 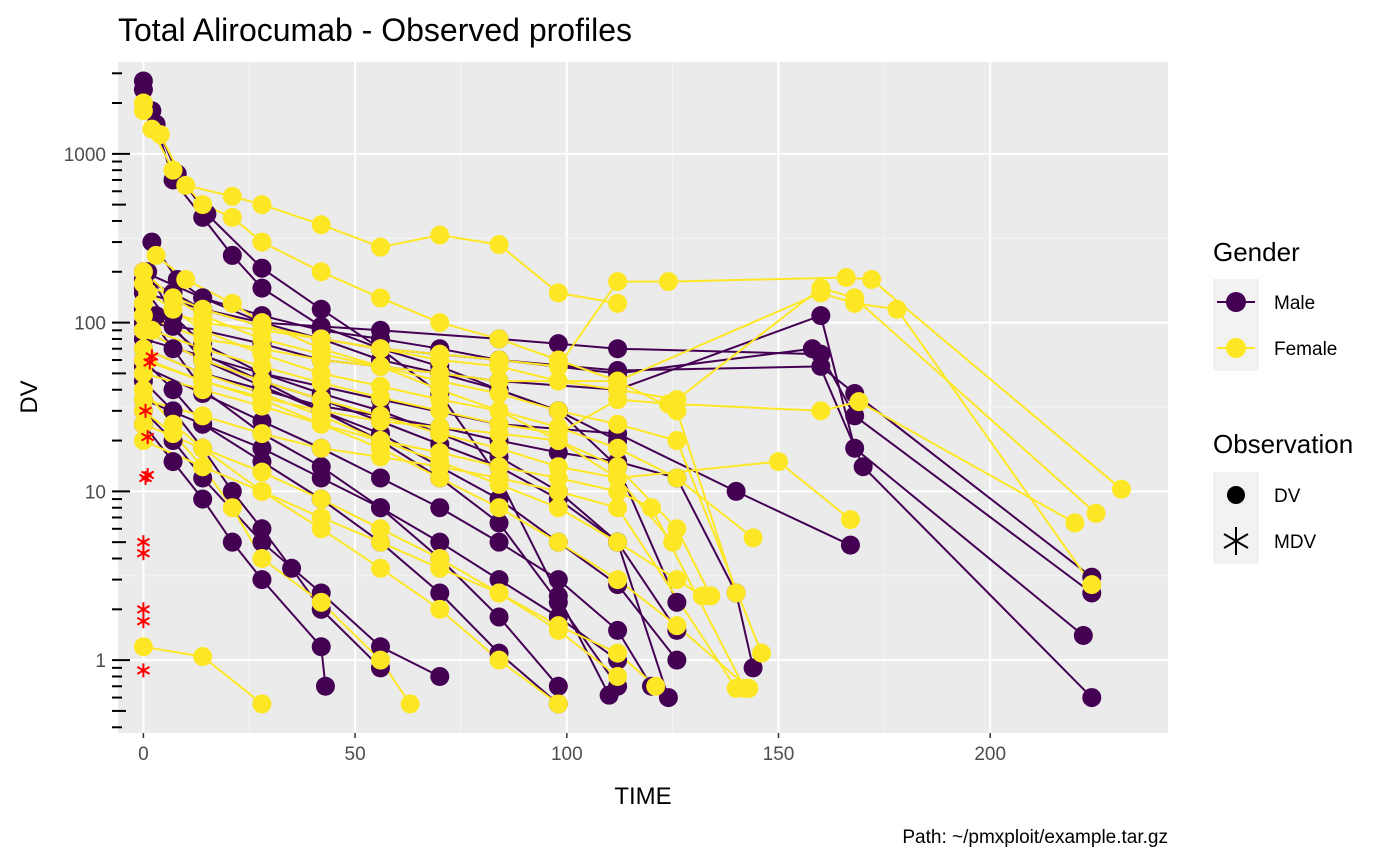 I want to click on y-tick-label: 10, so click(x=95, y=492).